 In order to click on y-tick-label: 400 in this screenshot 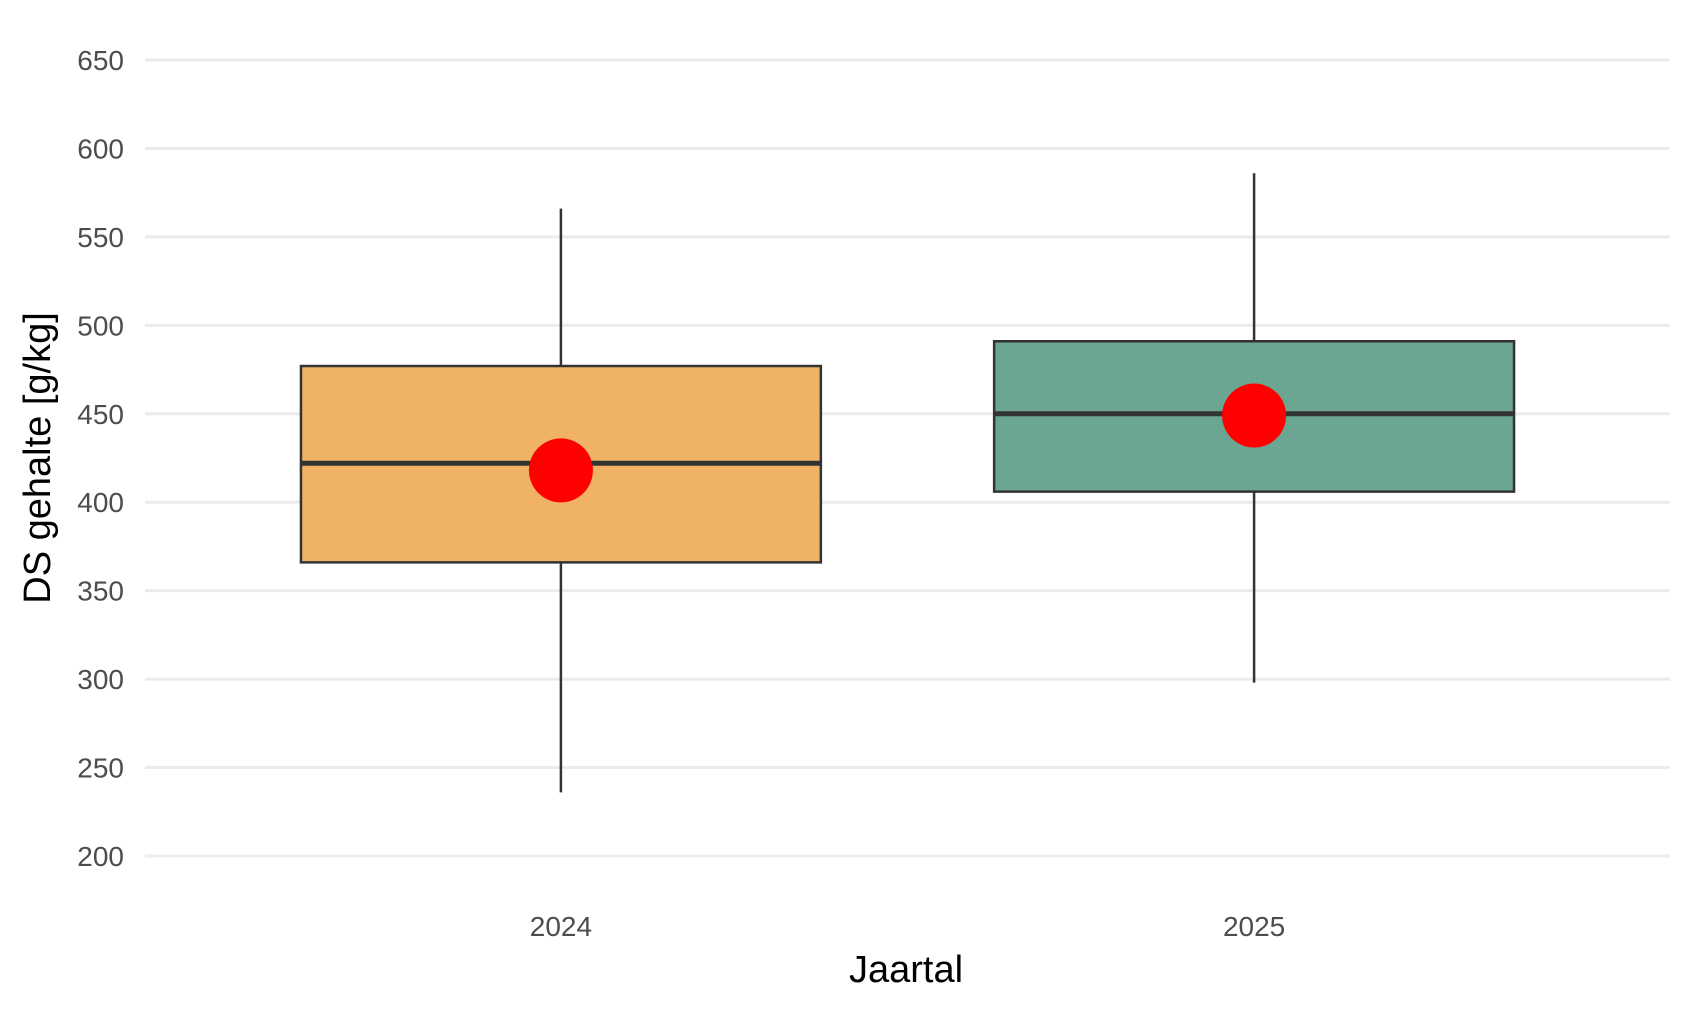, I will do `click(100, 502)`.